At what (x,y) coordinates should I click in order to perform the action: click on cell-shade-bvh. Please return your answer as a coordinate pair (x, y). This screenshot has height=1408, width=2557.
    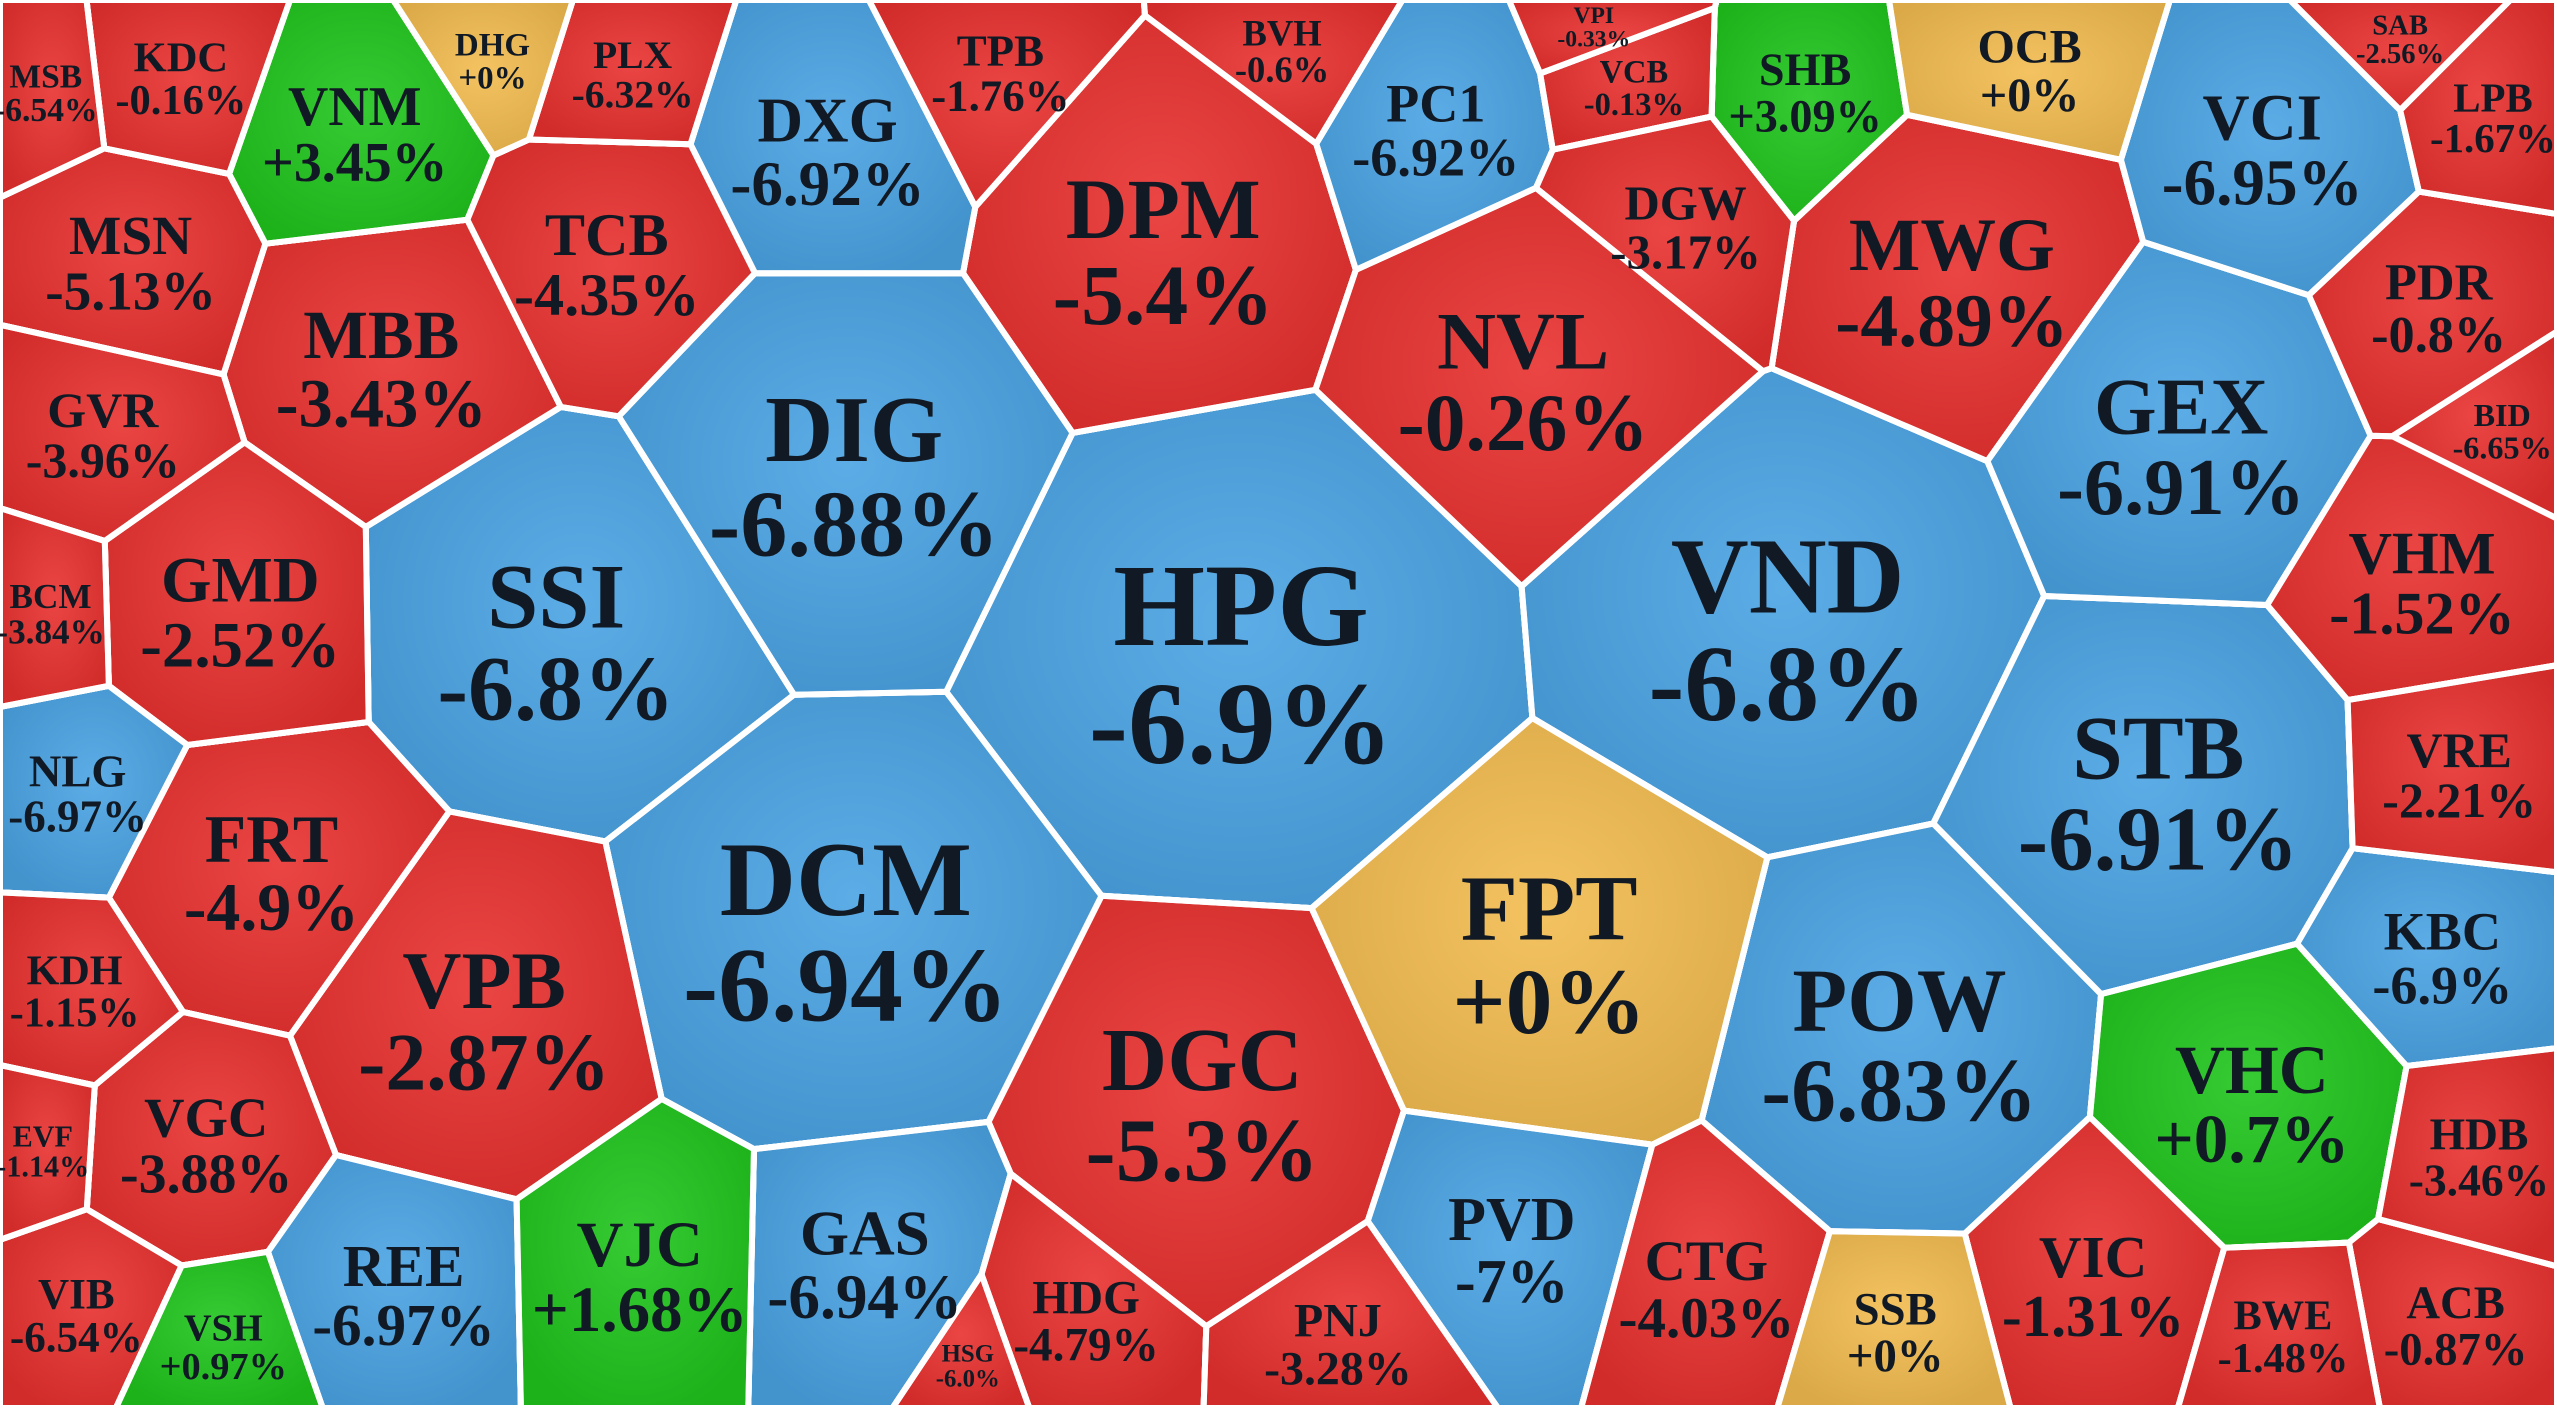
    Looking at the image, I should click on (1273, 74).